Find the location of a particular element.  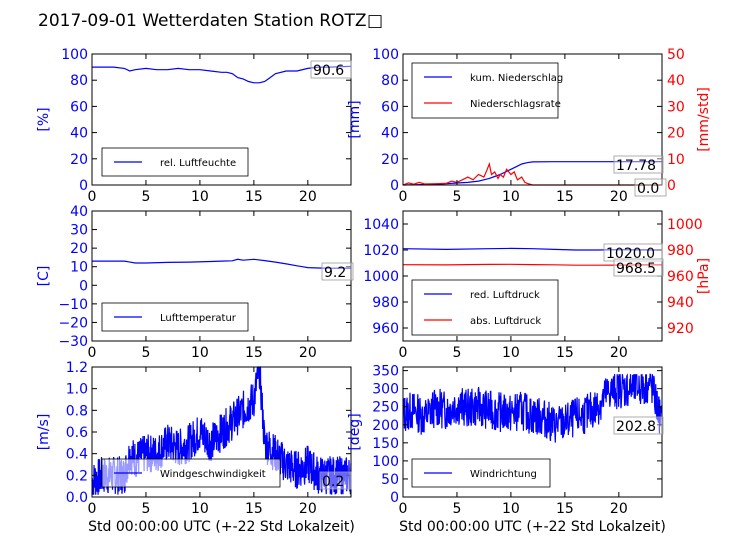

y-tick-label: 1.0 is located at coordinates (77, 390).